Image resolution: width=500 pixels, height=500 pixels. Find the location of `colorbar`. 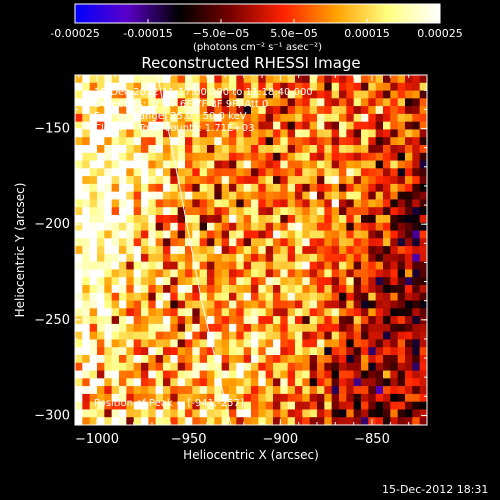

colorbar is located at coordinates (257, 13).